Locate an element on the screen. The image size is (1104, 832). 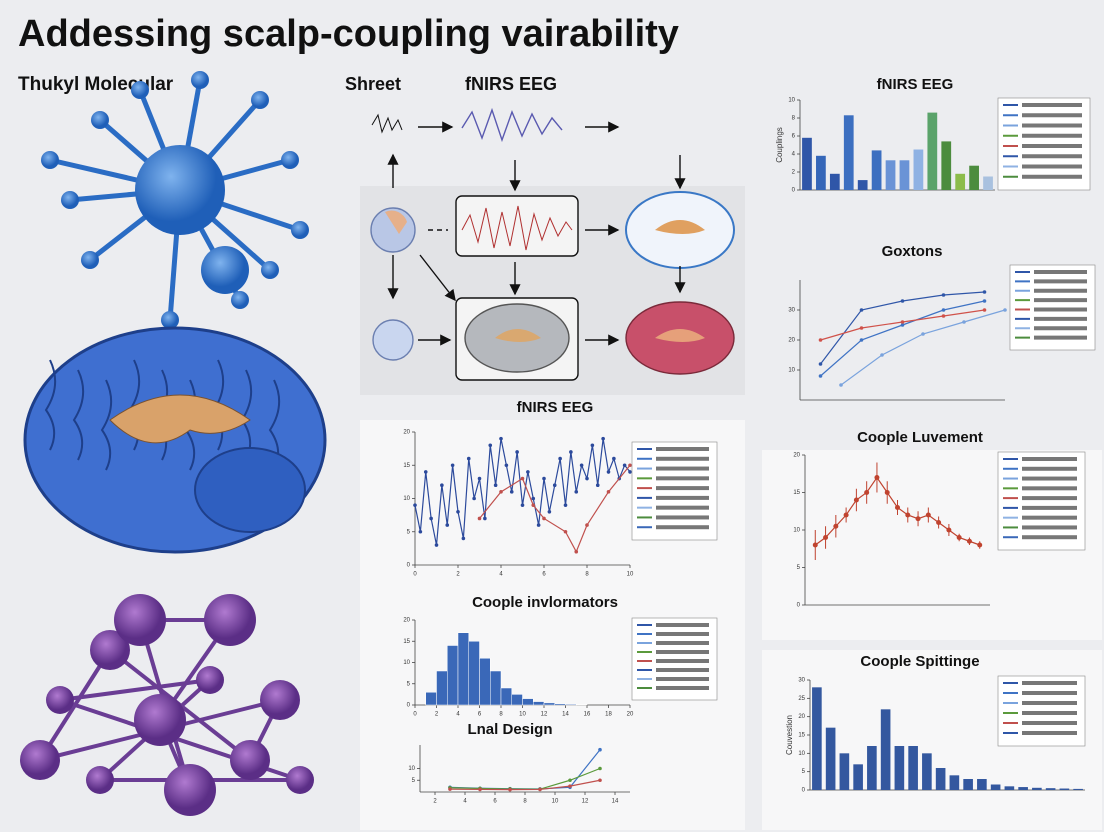
panel-title: fNIRS EEG is located at coordinates (555, 407).